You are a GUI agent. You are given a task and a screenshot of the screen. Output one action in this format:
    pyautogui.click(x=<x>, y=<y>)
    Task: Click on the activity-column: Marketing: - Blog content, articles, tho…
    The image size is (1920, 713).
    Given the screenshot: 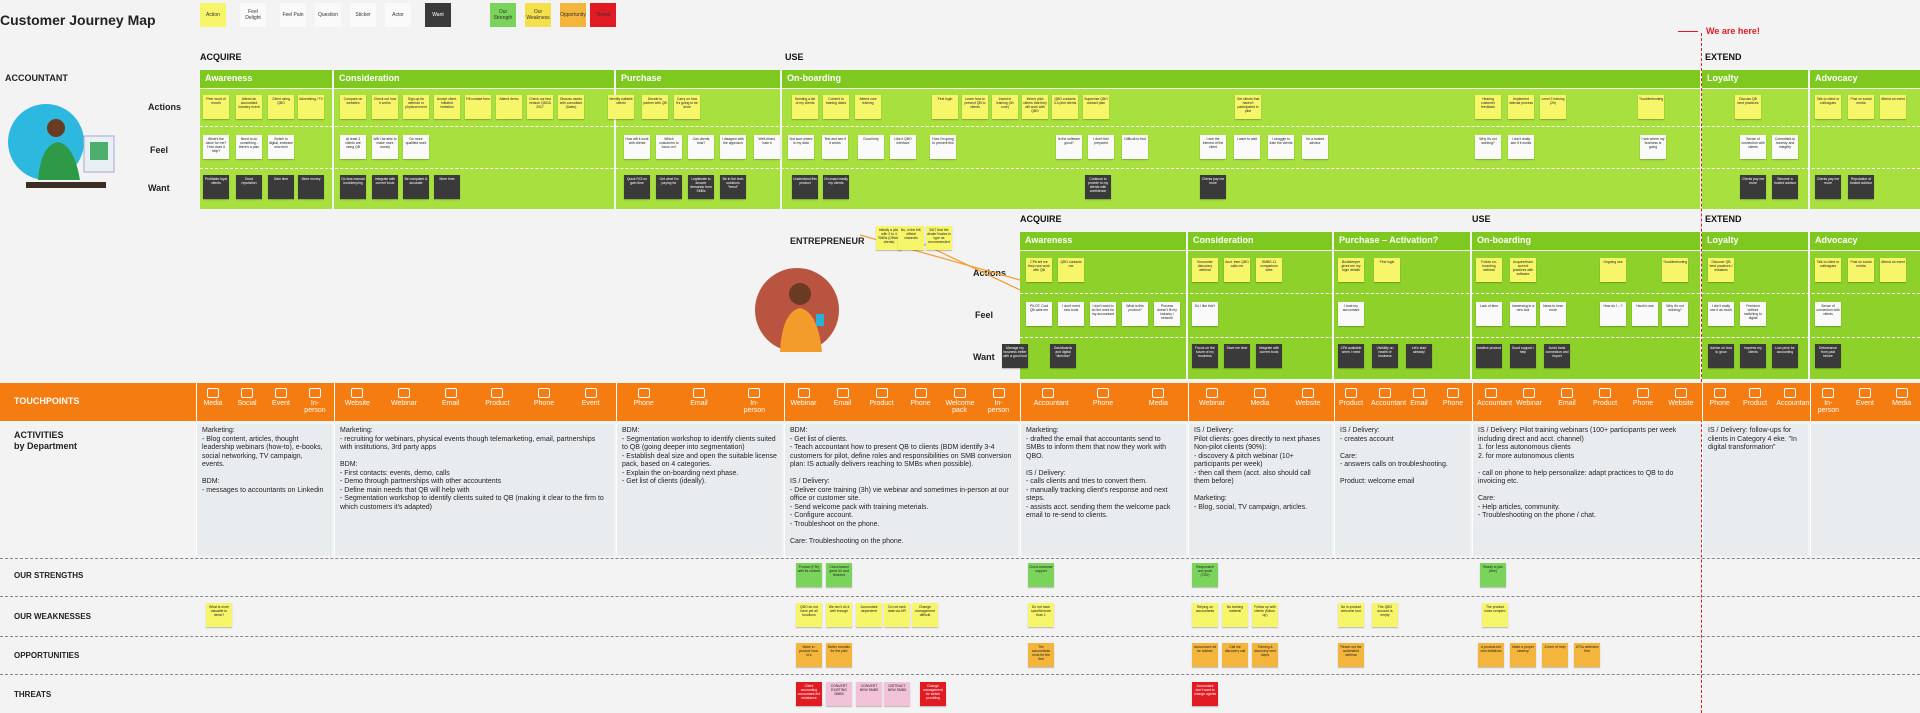 What is the action you would take?
    pyautogui.click(x=264, y=490)
    